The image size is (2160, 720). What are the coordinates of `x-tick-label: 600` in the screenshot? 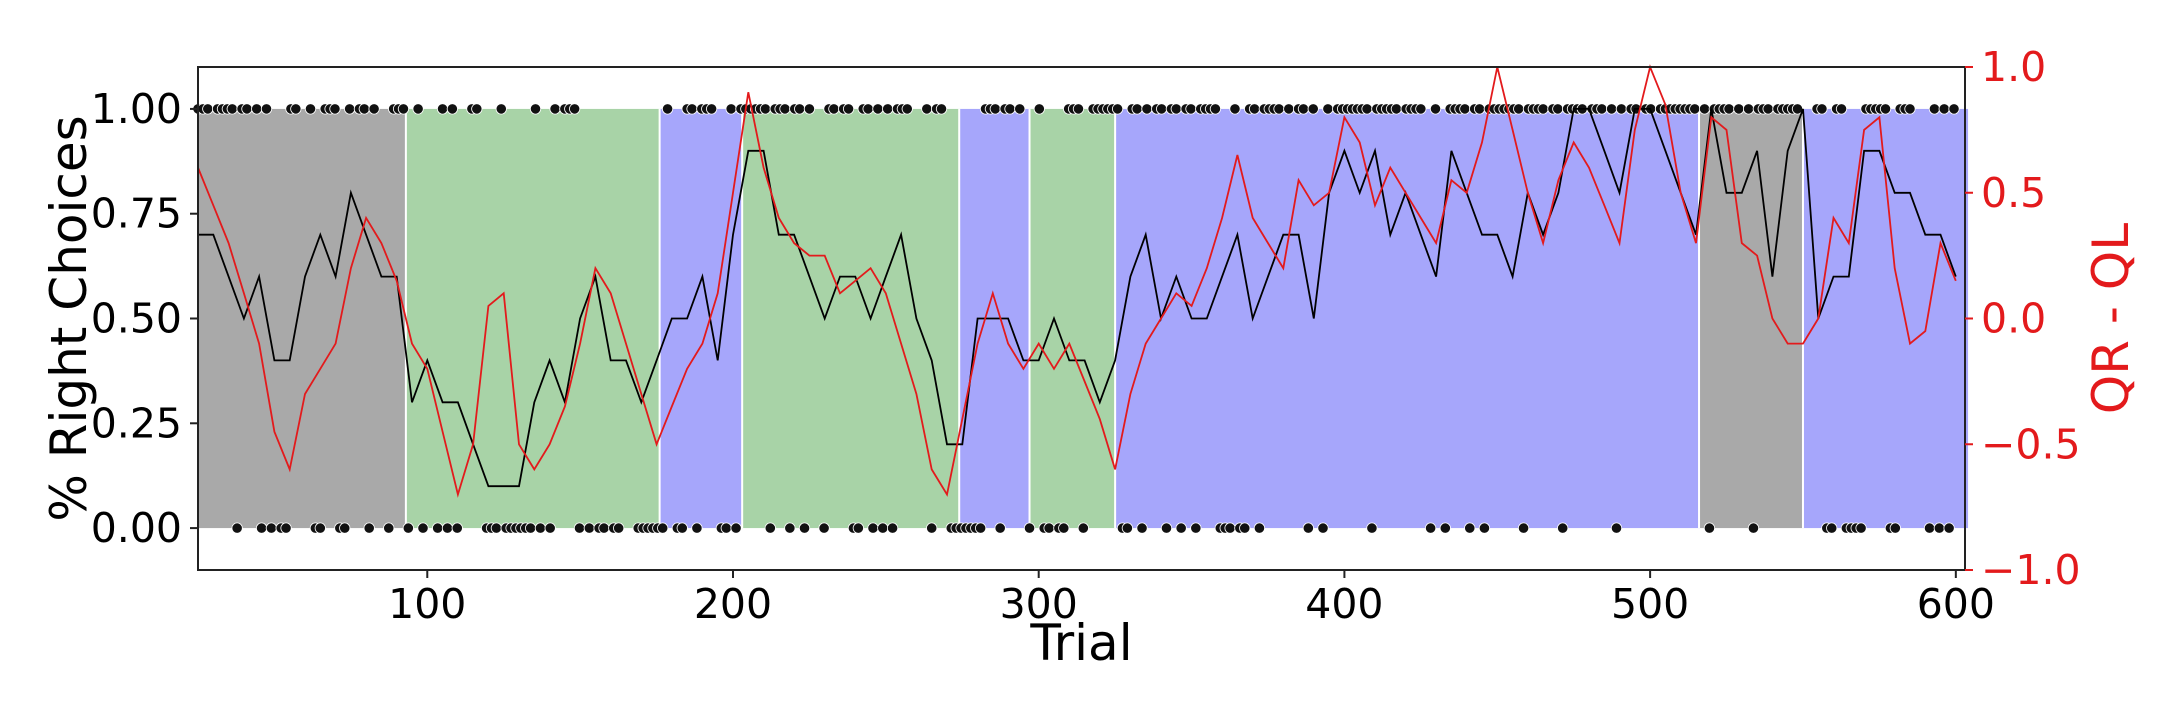 It's located at (1956, 604).